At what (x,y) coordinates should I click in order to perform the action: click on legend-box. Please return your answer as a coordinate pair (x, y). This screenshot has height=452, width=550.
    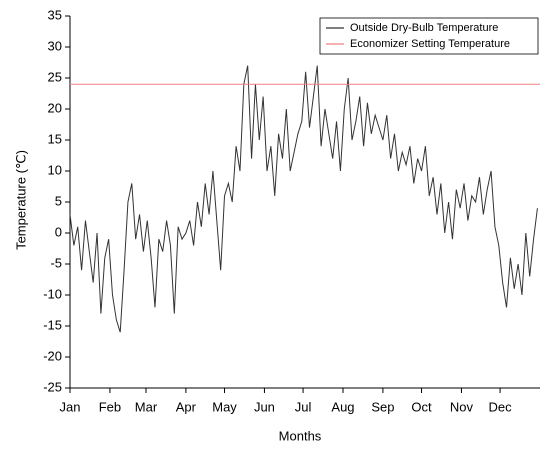
    Looking at the image, I should click on (429, 36).